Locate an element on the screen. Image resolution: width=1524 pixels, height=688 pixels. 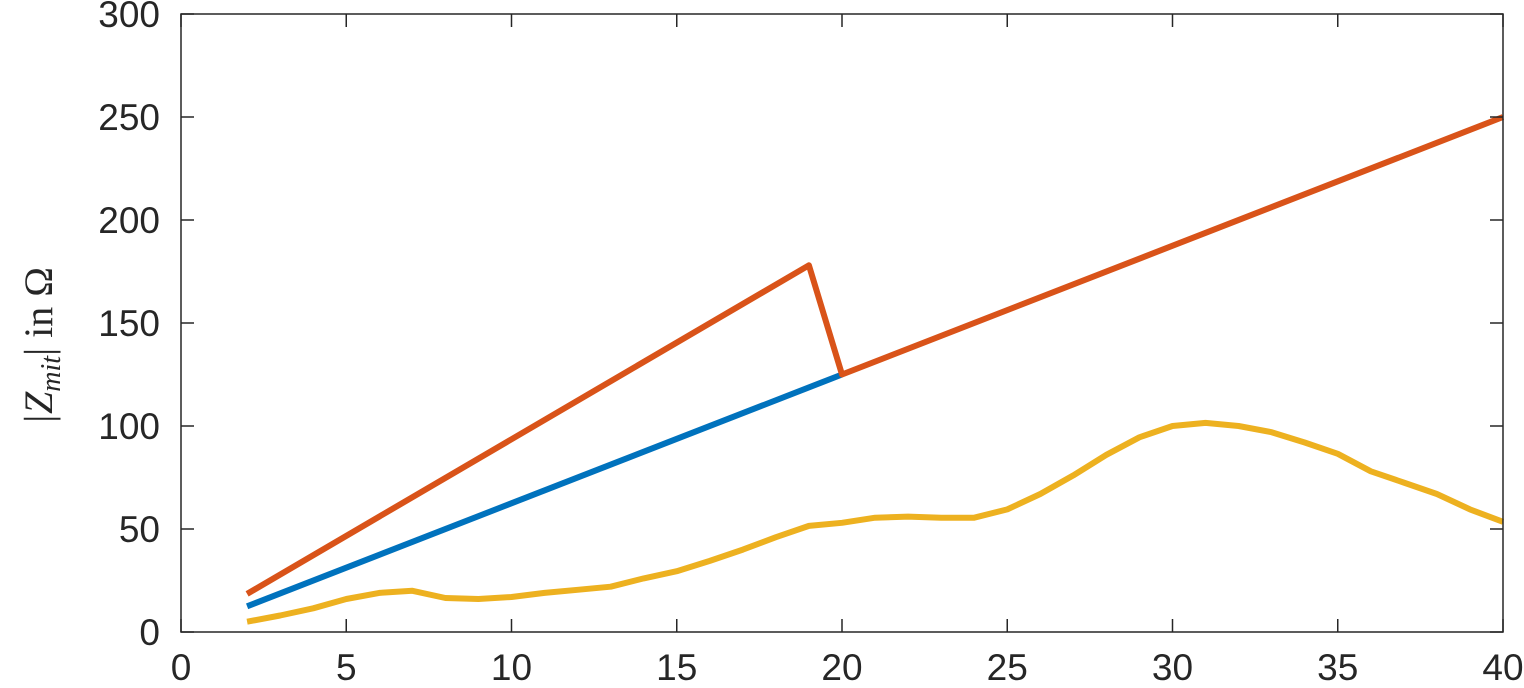
x-tick-label: 30 is located at coordinates (1172, 667).